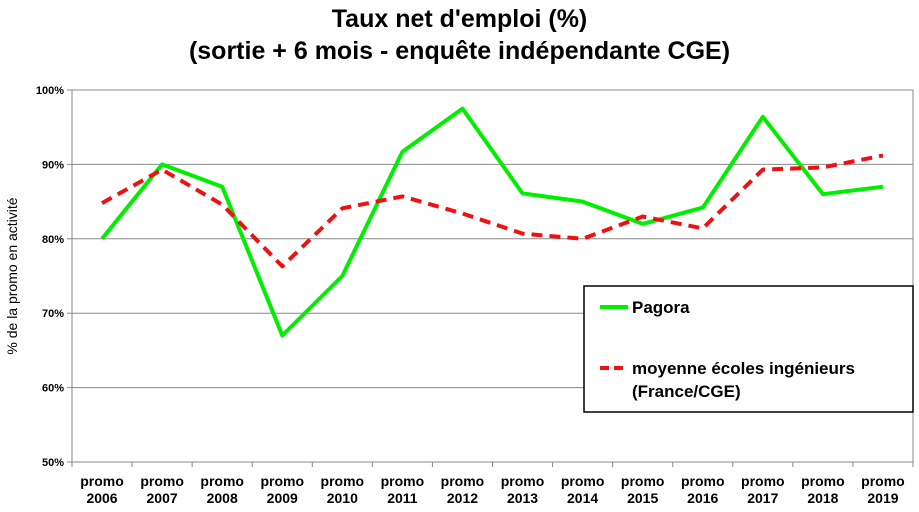  I want to click on y-tick-label: 90%, so click(53, 165).